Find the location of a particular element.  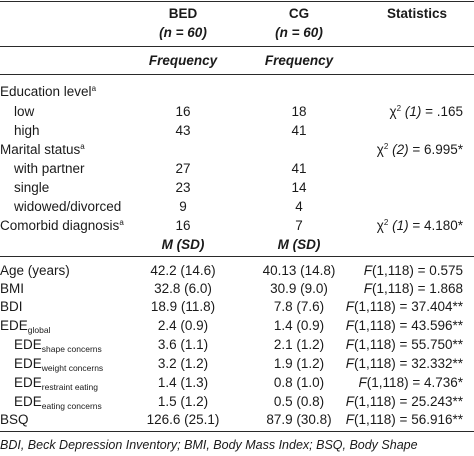

cg-comorbid: 7 is located at coordinates (299, 225).